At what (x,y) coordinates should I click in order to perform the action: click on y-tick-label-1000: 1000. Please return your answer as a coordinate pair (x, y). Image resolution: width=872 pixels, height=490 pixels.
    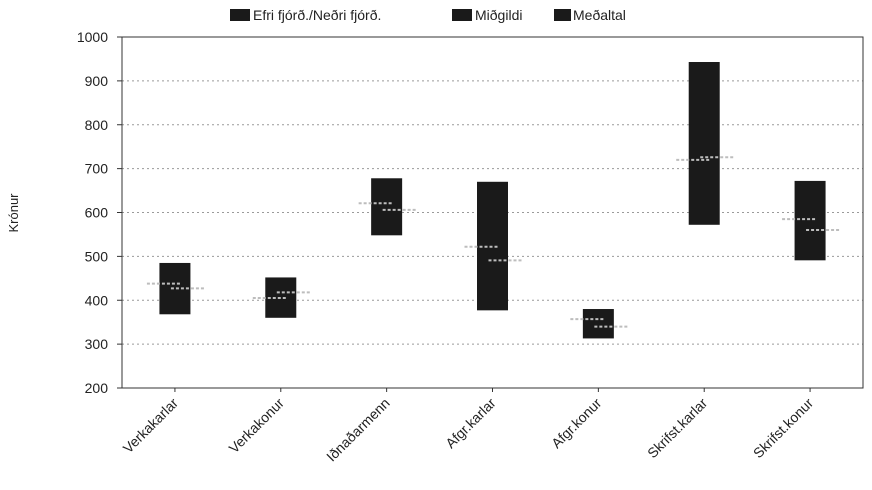
    Looking at the image, I should click on (92, 37).